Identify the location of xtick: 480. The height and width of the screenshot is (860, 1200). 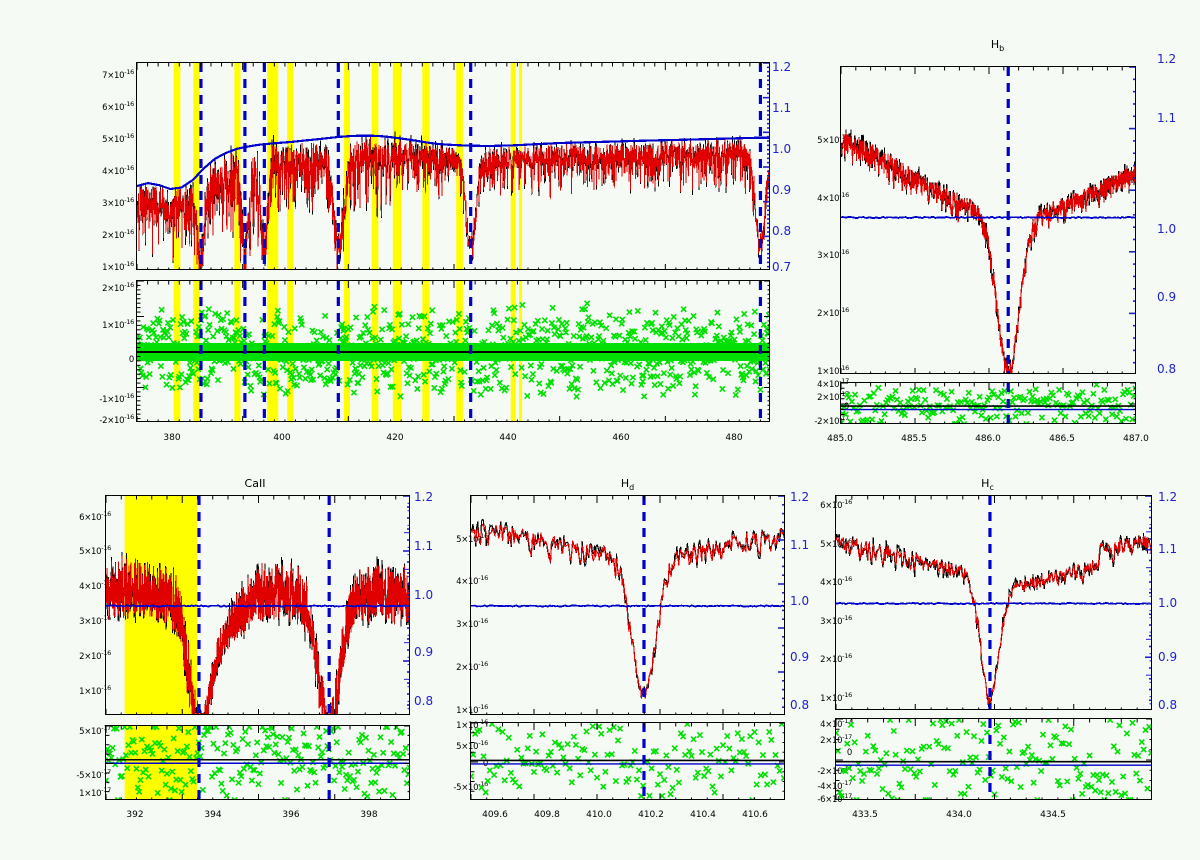
(734, 438).